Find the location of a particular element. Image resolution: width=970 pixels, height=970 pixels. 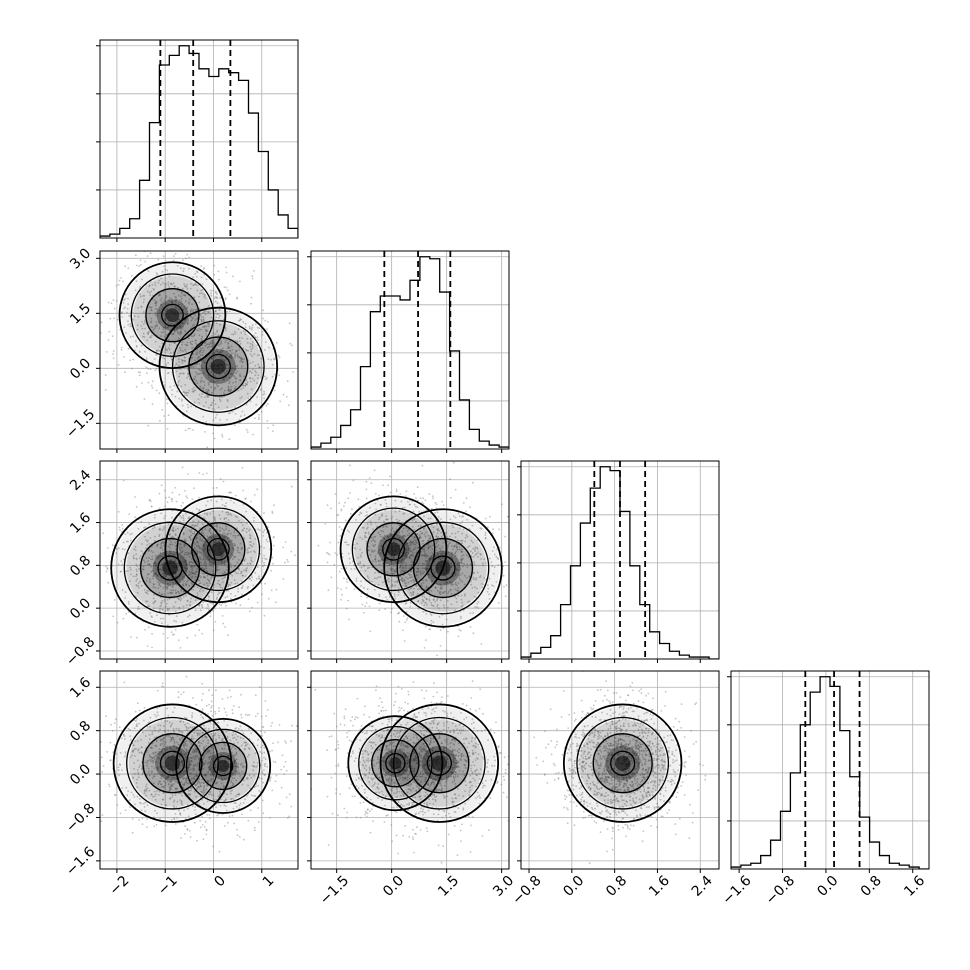

xtick-label: −1 is located at coordinates (168, 886).